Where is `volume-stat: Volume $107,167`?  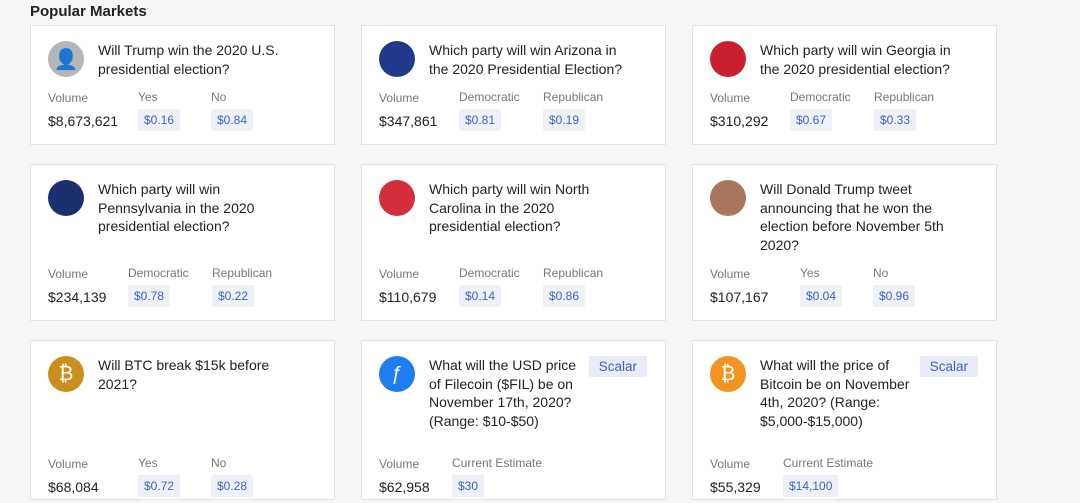
volume-stat: Volume $107,167 is located at coordinates (739, 290).